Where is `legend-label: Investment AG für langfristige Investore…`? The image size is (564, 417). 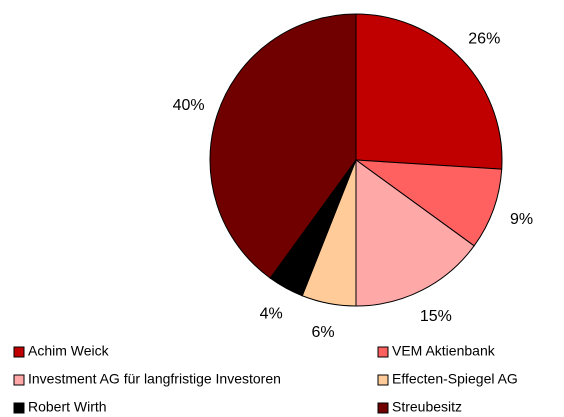 legend-label: Investment AG für langfristige Investore… is located at coordinates (154, 379).